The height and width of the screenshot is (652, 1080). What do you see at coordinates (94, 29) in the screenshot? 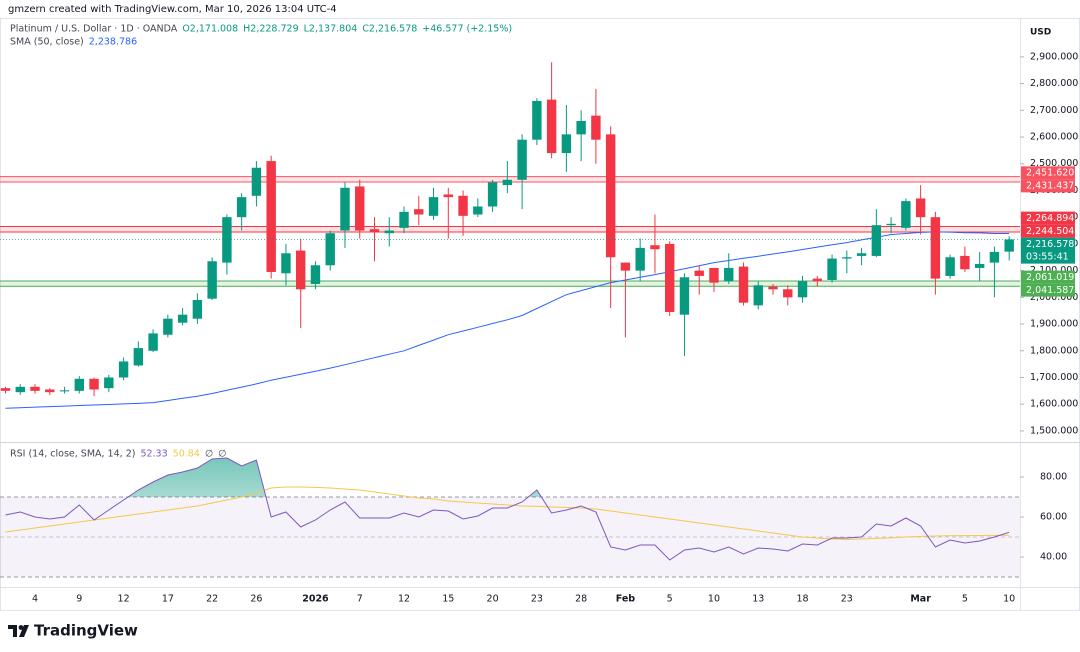
I see `legend-title: Platinum / U.S. Dollar · 1D · OANDA` at bounding box center [94, 29].